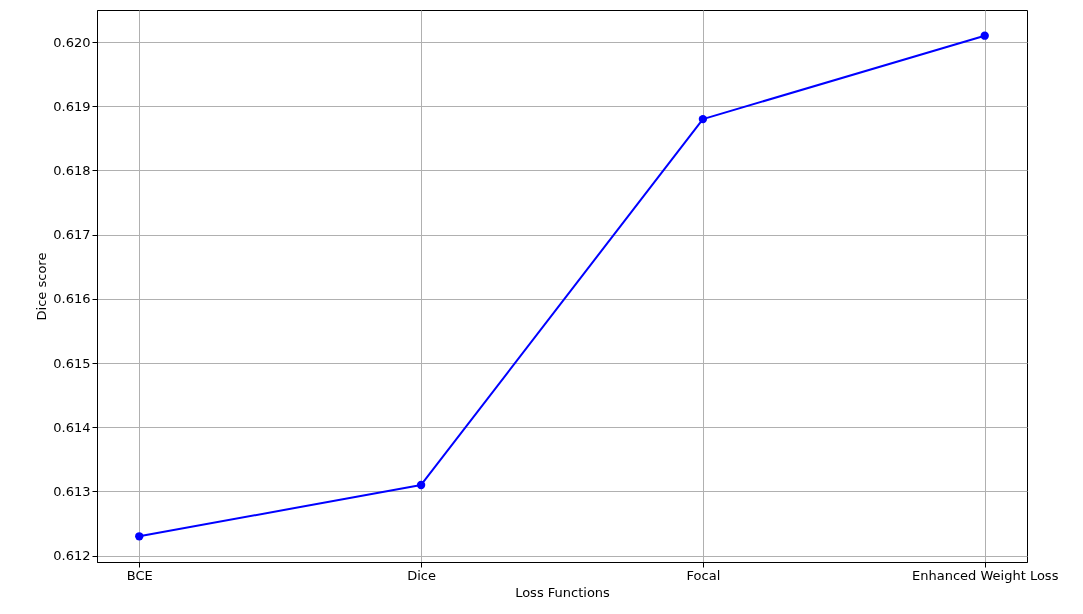 This screenshot has width=1083, height=614. Describe the element at coordinates (72, 170) in the screenshot. I see `y-tick-label: 0.618` at that location.